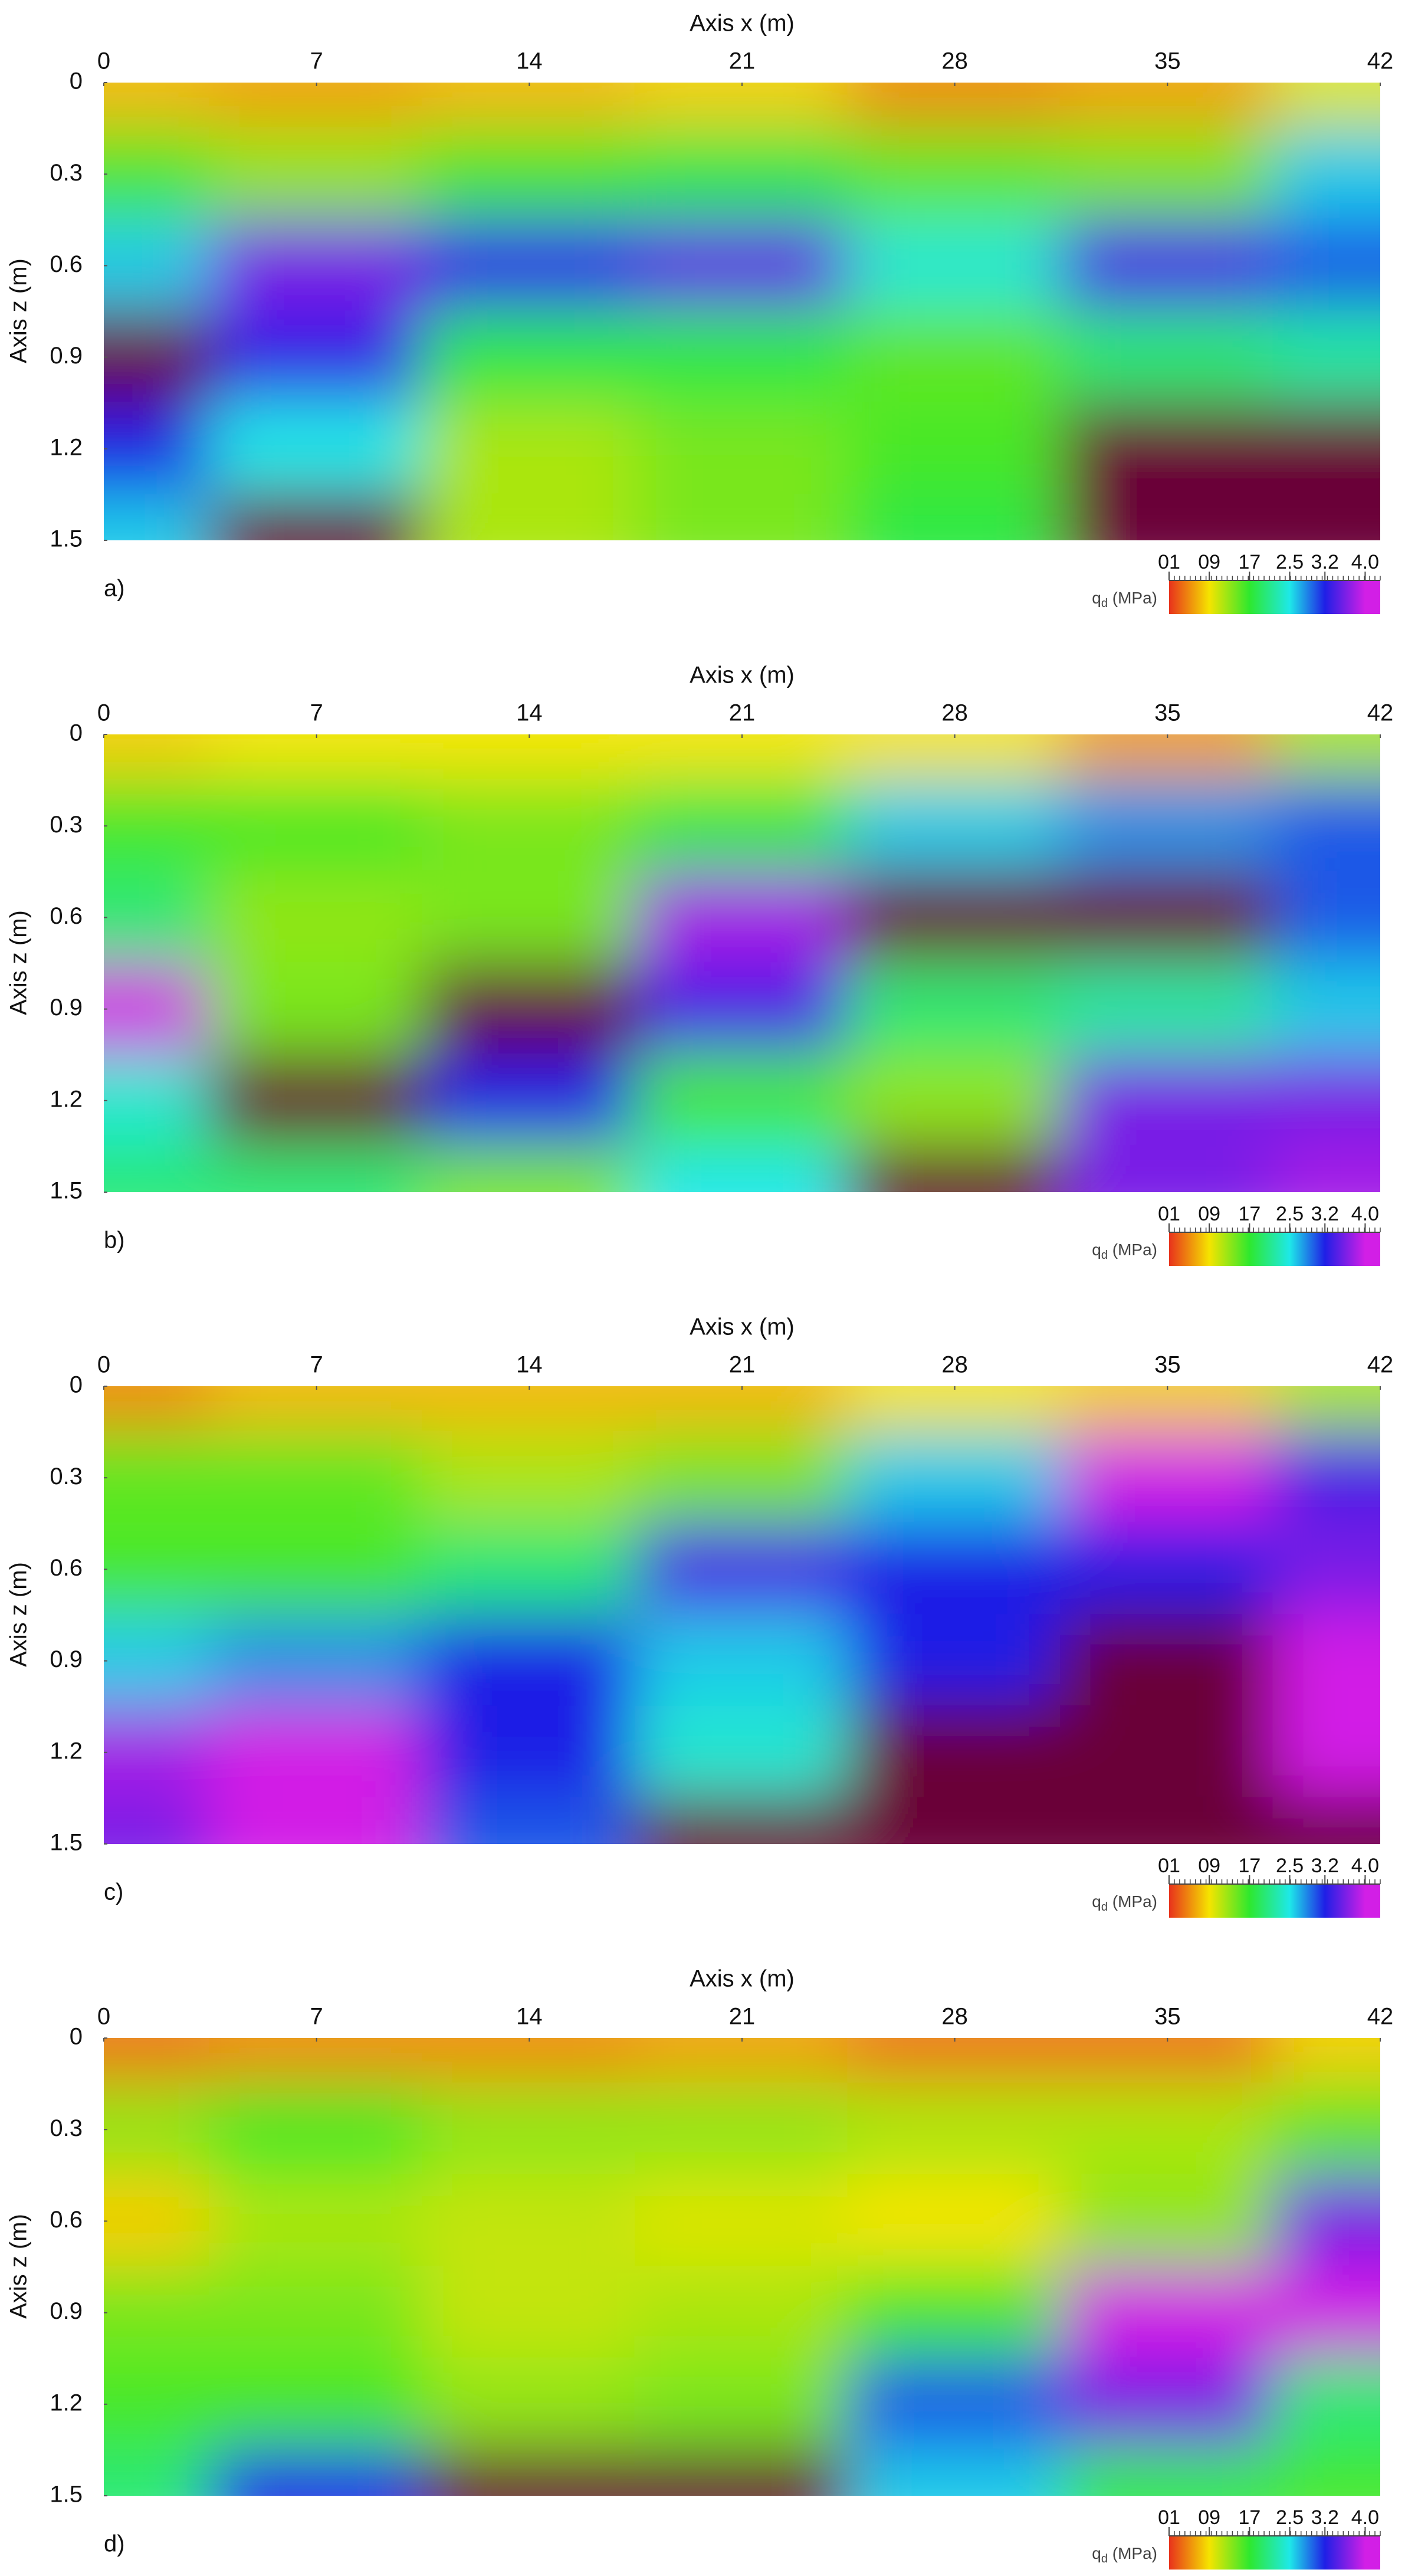 This screenshot has width=1405, height=2576. What do you see at coordinates (1104, 603) in the screenshot?
I see `colorbar-subscript: d` at bounding box center [1104, 603].